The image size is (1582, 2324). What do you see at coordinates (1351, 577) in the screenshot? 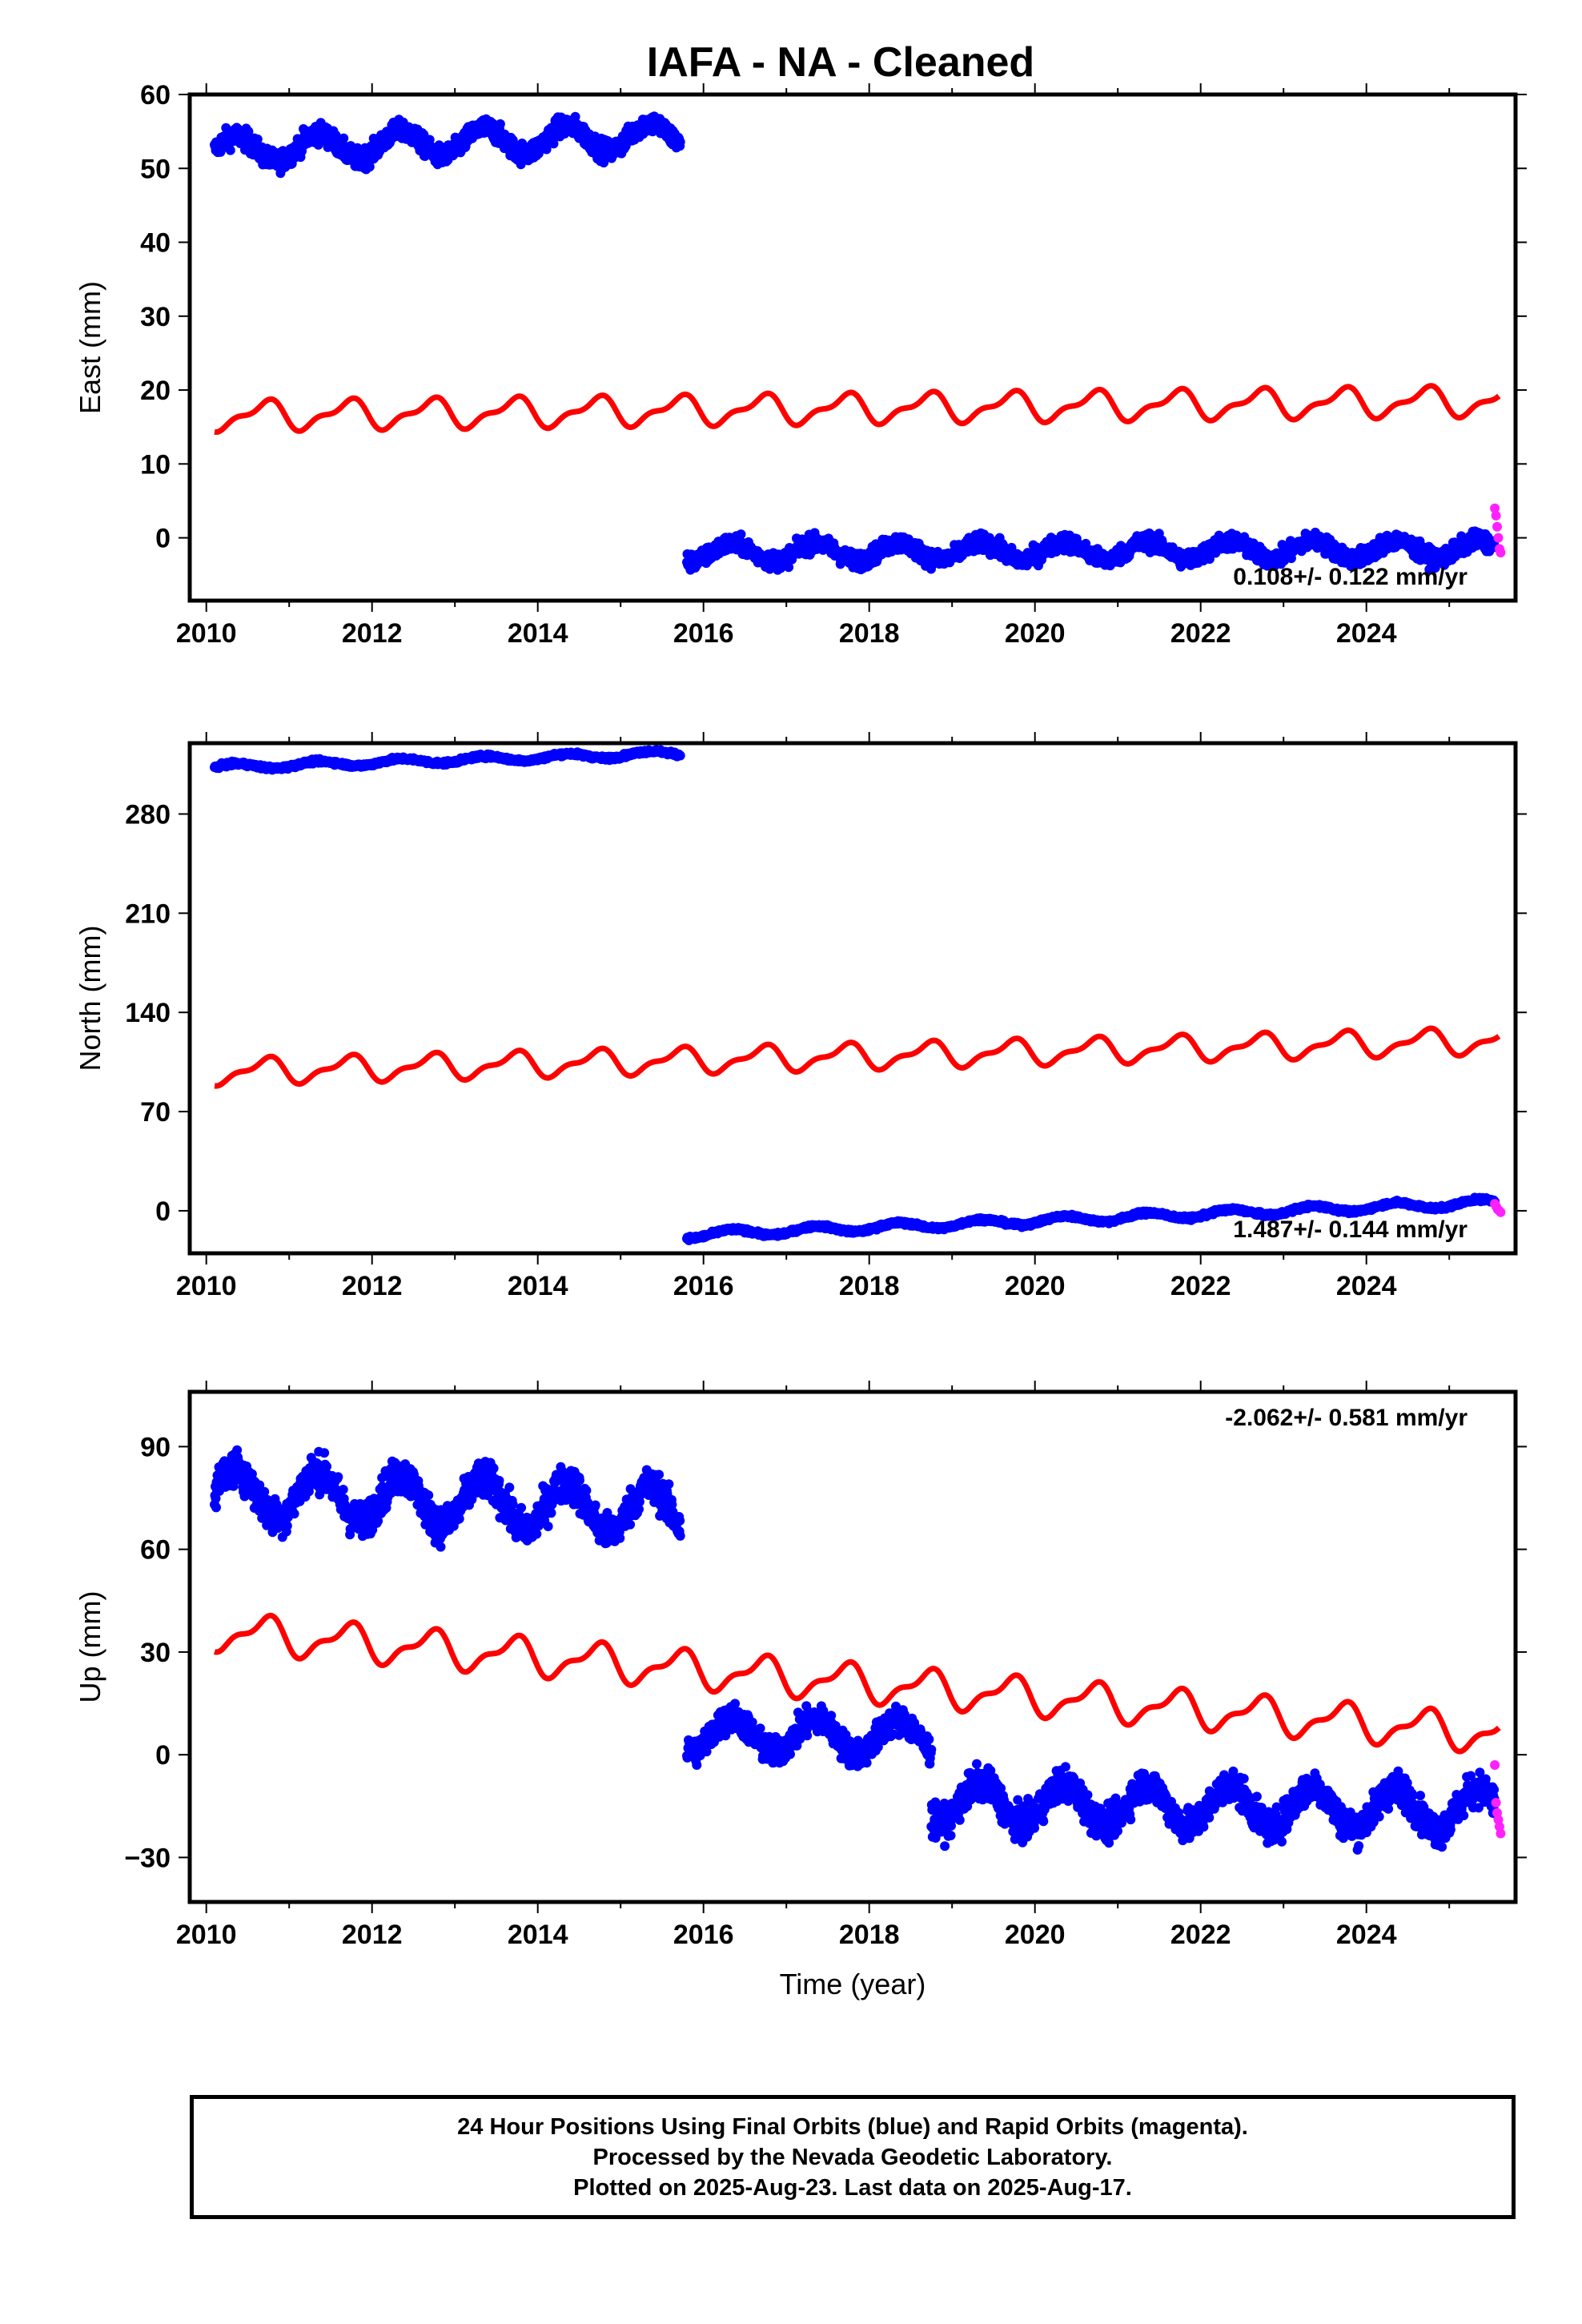
I see `rate-label: 0.108+/- 0.122 mm/yr` at bounding box center [1351, 577].